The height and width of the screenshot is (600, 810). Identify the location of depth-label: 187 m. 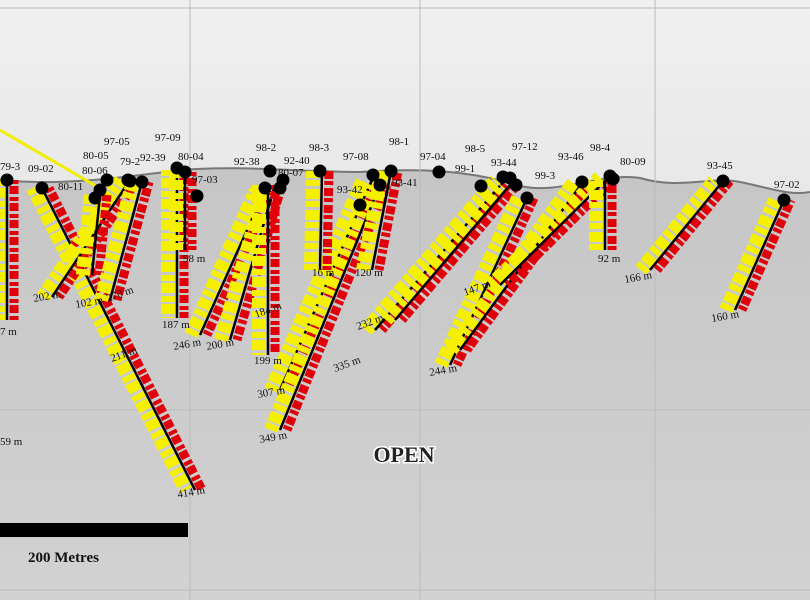
(176, 325).